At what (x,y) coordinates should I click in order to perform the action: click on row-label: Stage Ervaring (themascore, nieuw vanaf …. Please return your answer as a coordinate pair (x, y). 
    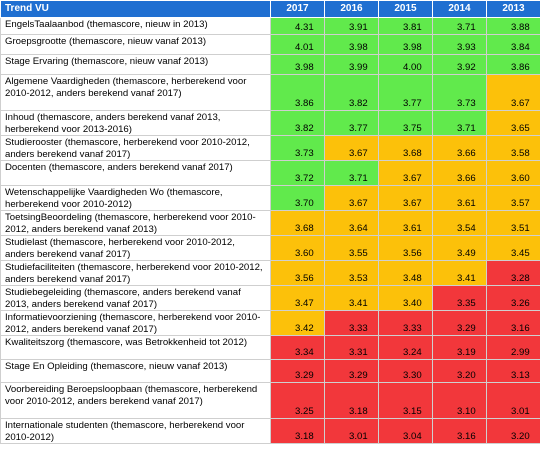
    Looking at the image, I should click on (135, 64).